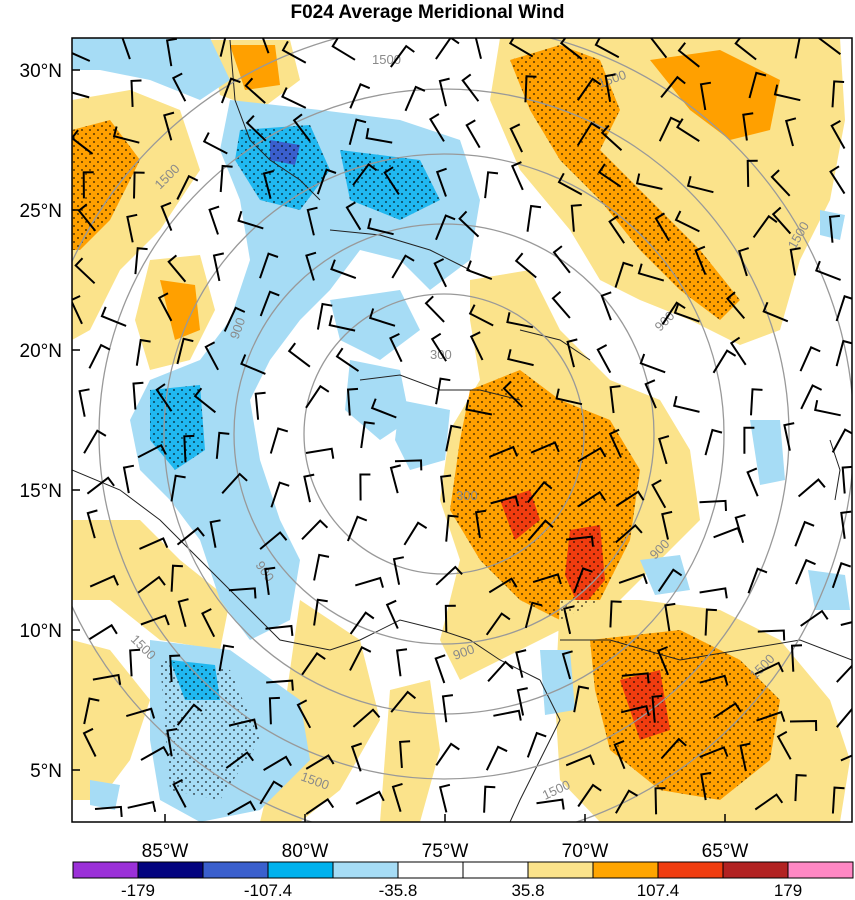 Image resolution: width=855 pixels, height=900 pixels. What do you see at coordinates (445, 851) in the screenshot?
I see `lon-label-75w: 75°W` at bounding box center [445, 851].